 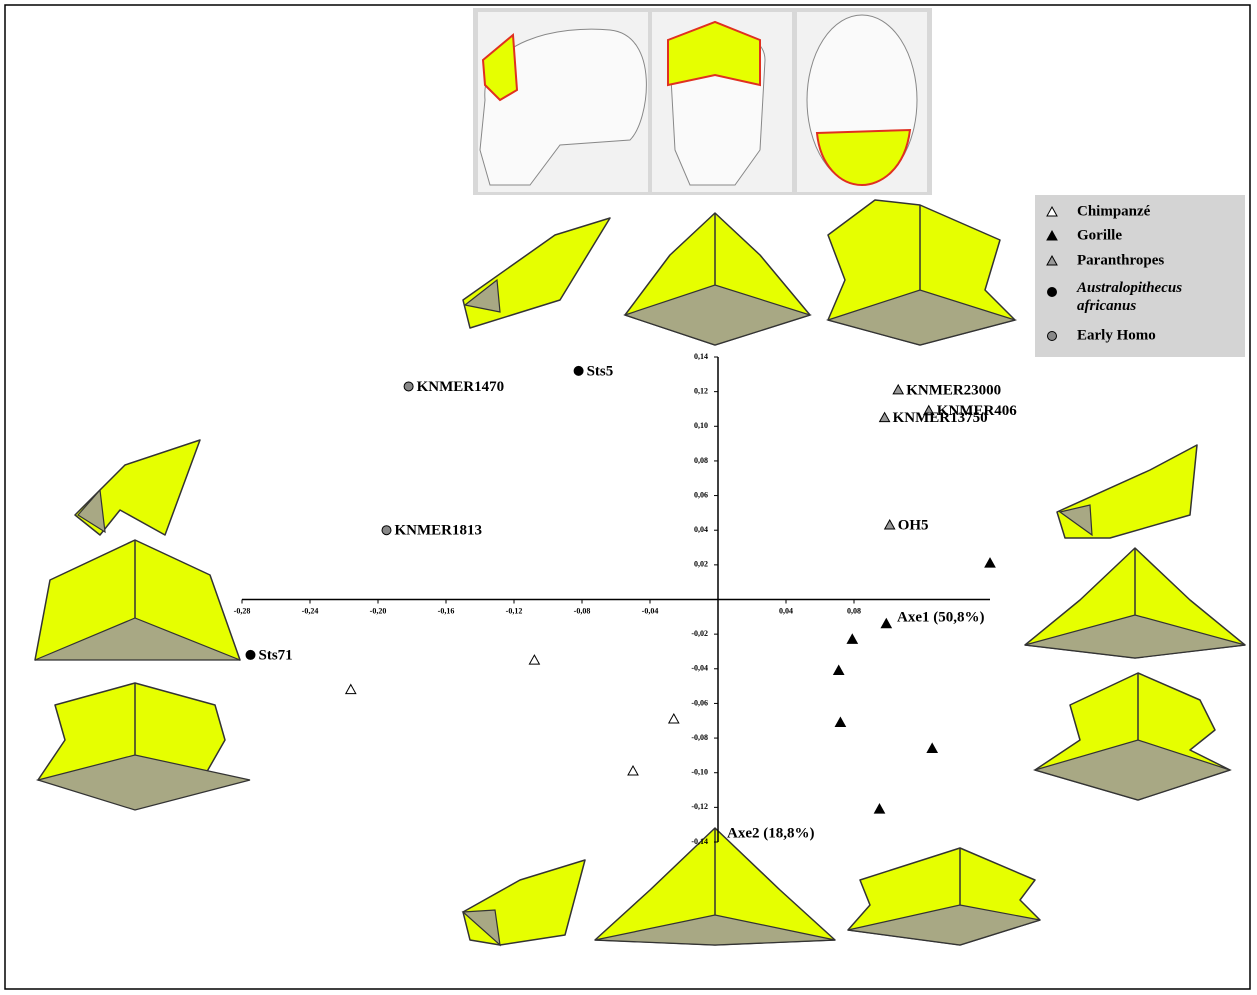 I want to click on legend-label: Gorille, so click(x=1099, y=235).